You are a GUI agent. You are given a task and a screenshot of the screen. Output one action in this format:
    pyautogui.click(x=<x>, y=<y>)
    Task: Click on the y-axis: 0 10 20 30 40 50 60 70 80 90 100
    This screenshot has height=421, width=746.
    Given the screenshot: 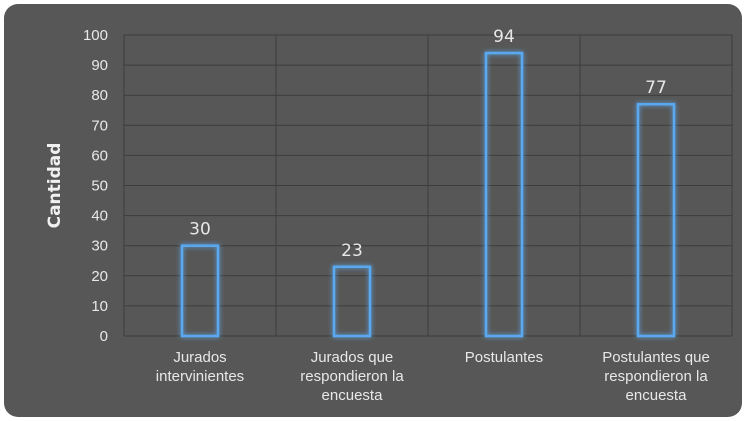 What is the action you would take?
    pyautogui.click(x=95, y=186)
    